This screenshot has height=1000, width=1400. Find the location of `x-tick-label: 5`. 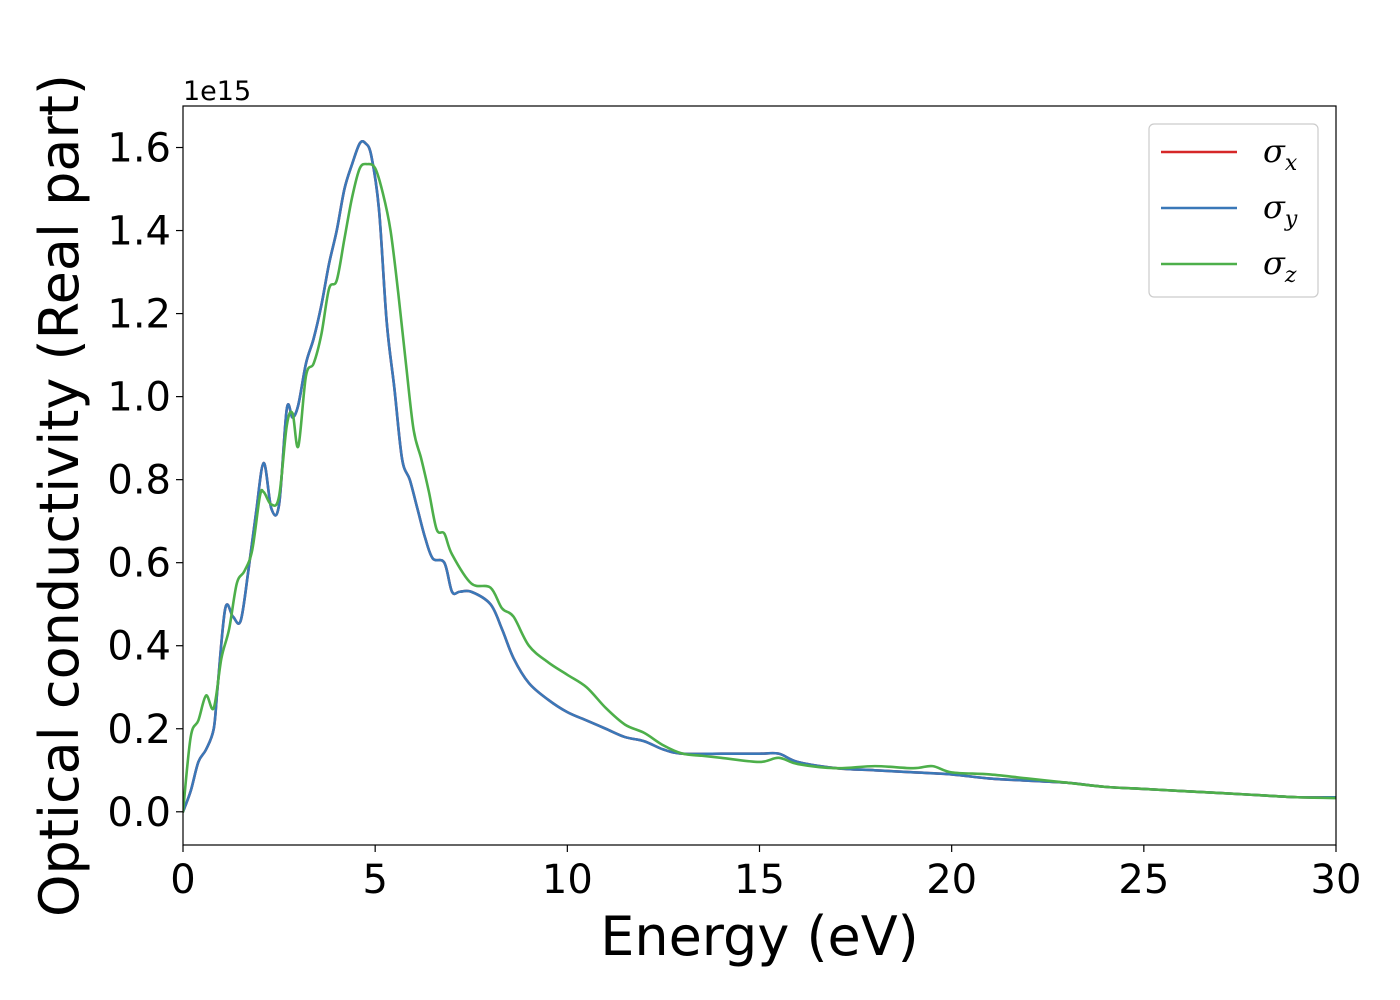

x-tick-label: 5 is located at coordinates (374, 880).